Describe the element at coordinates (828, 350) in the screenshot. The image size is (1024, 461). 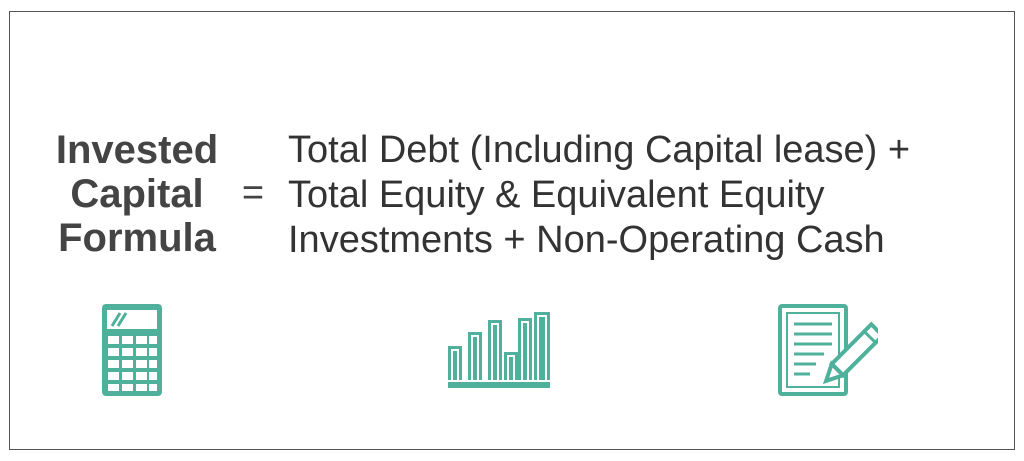
I see `document-pencil-icon` at that location.